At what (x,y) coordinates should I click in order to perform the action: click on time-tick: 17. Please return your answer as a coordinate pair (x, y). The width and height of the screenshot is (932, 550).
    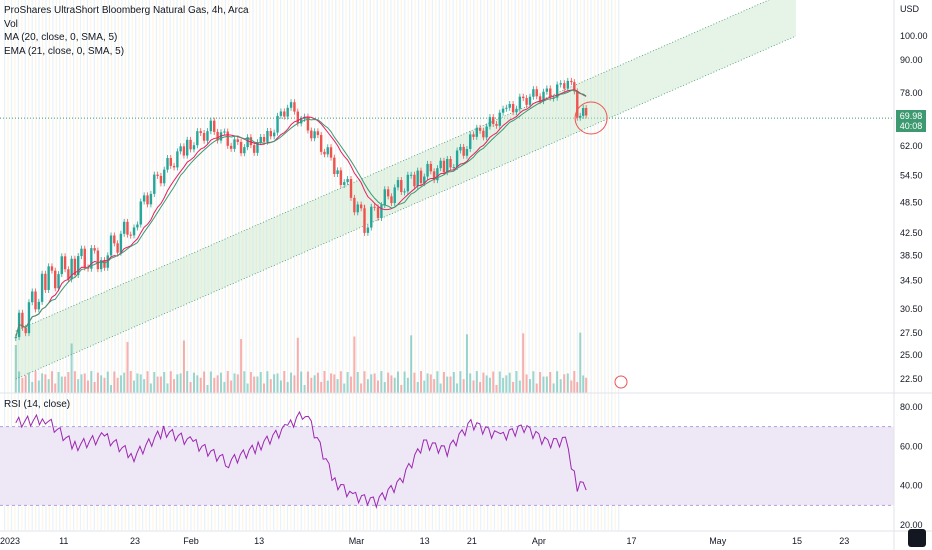
    Looking at the image, I should click on (631, 541).